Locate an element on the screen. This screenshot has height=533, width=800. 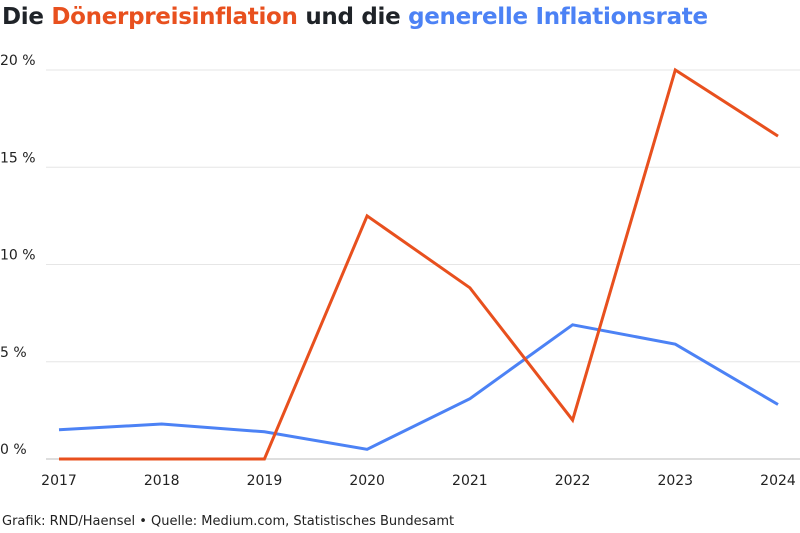
title-part-3: und die is located at coordinates (353, 17).